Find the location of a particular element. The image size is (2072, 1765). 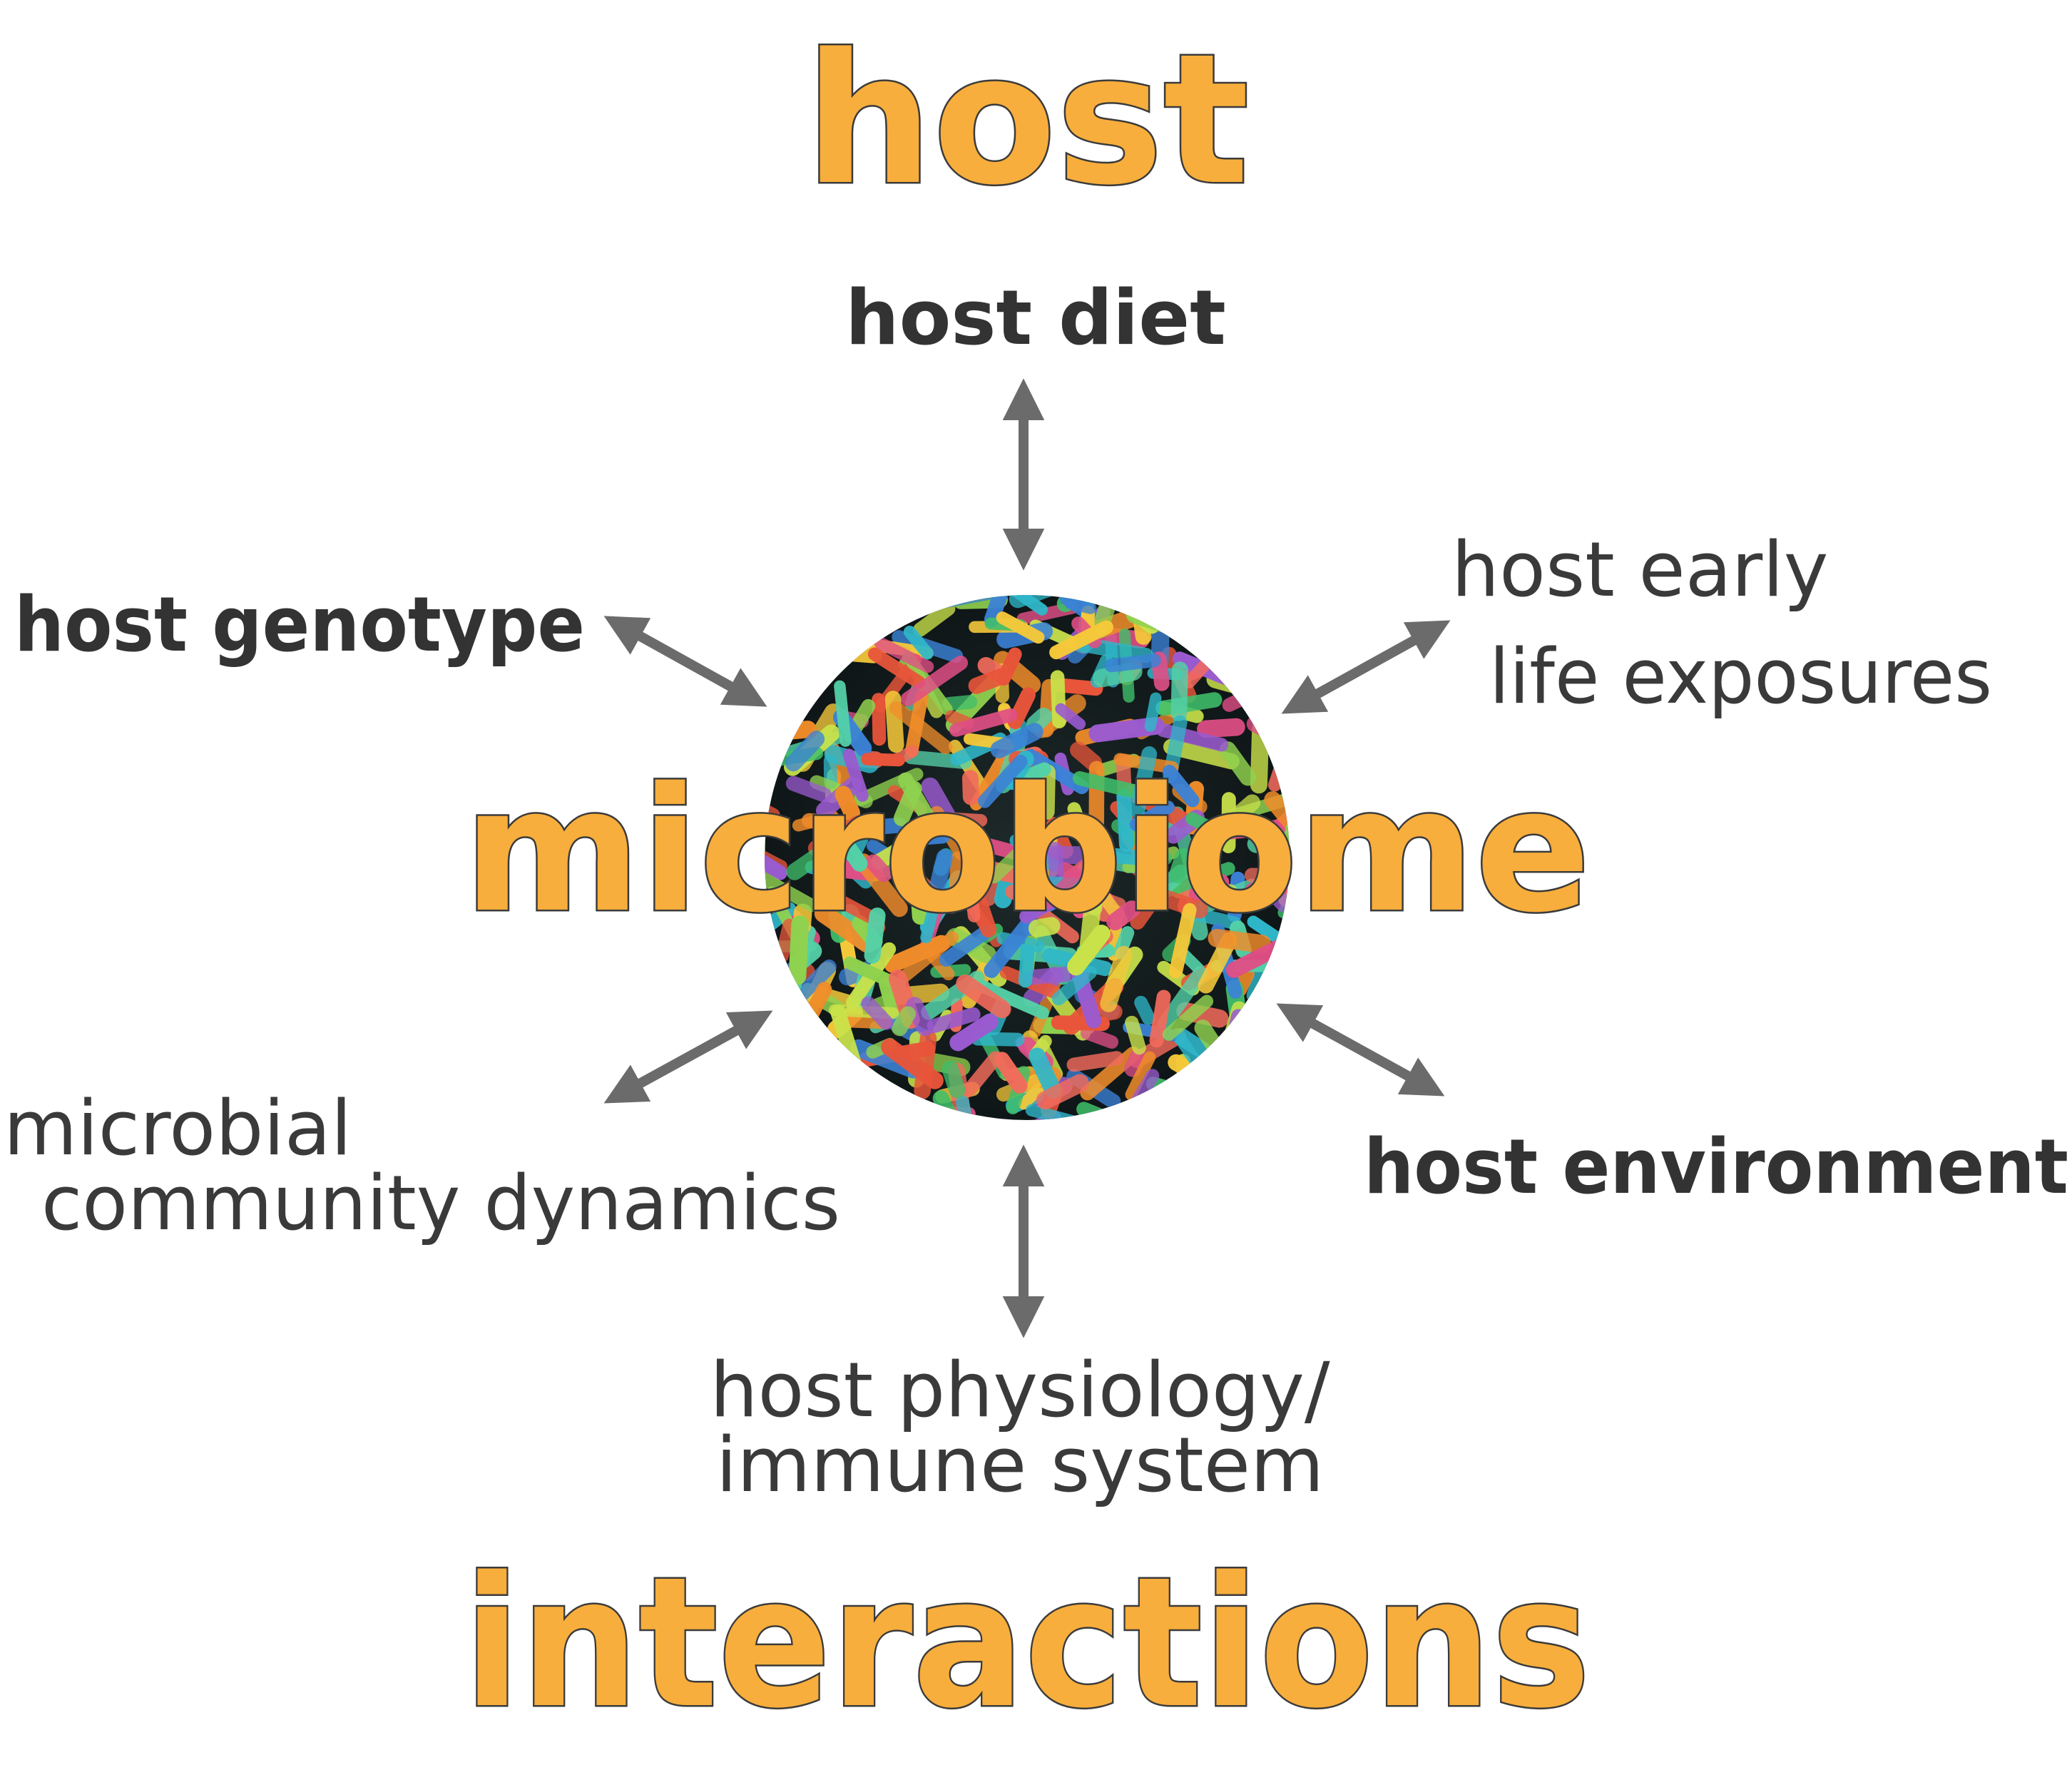

label-host-early: host early is located at coordinates (1639, 570).